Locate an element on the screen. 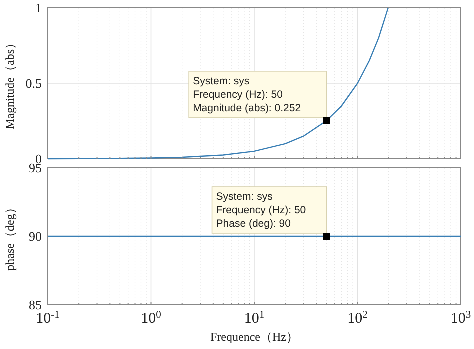 The image size is (474, 349). y-axis-title: Magnitude（abs） is located at coordinates (10, 84).